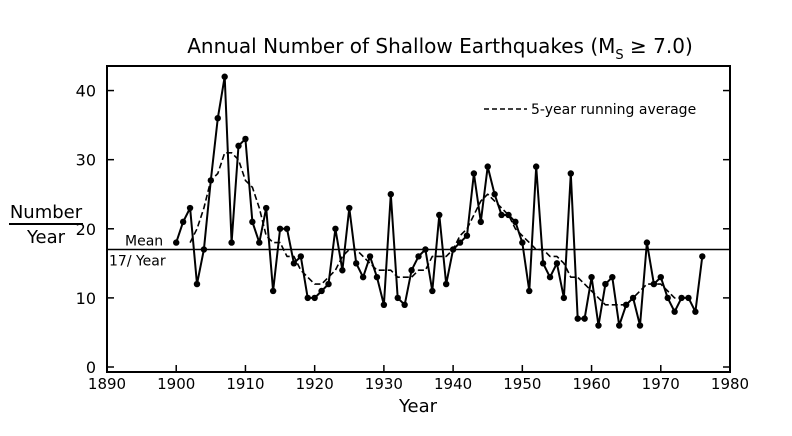 The width and height of the screenshot is (792, 436). Describe the element at coordinates (418, 406) in the screenshot. I see `x-axis-label: Year` at that location.